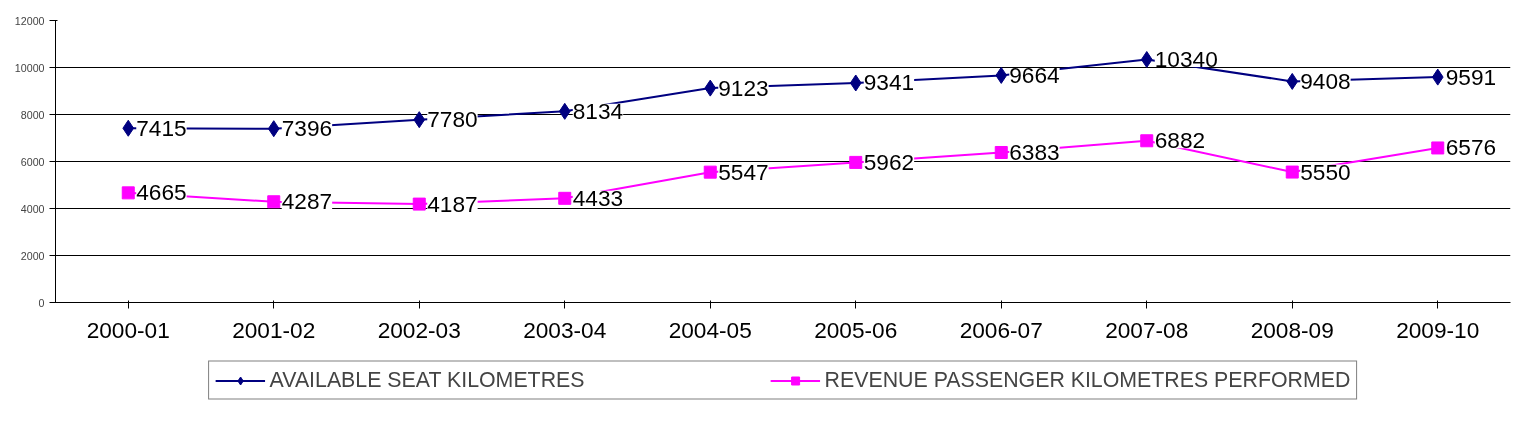 This screenshot has height=427, width=1529. I want to click on x-tick-label: 2004-05, so click(710, 329).